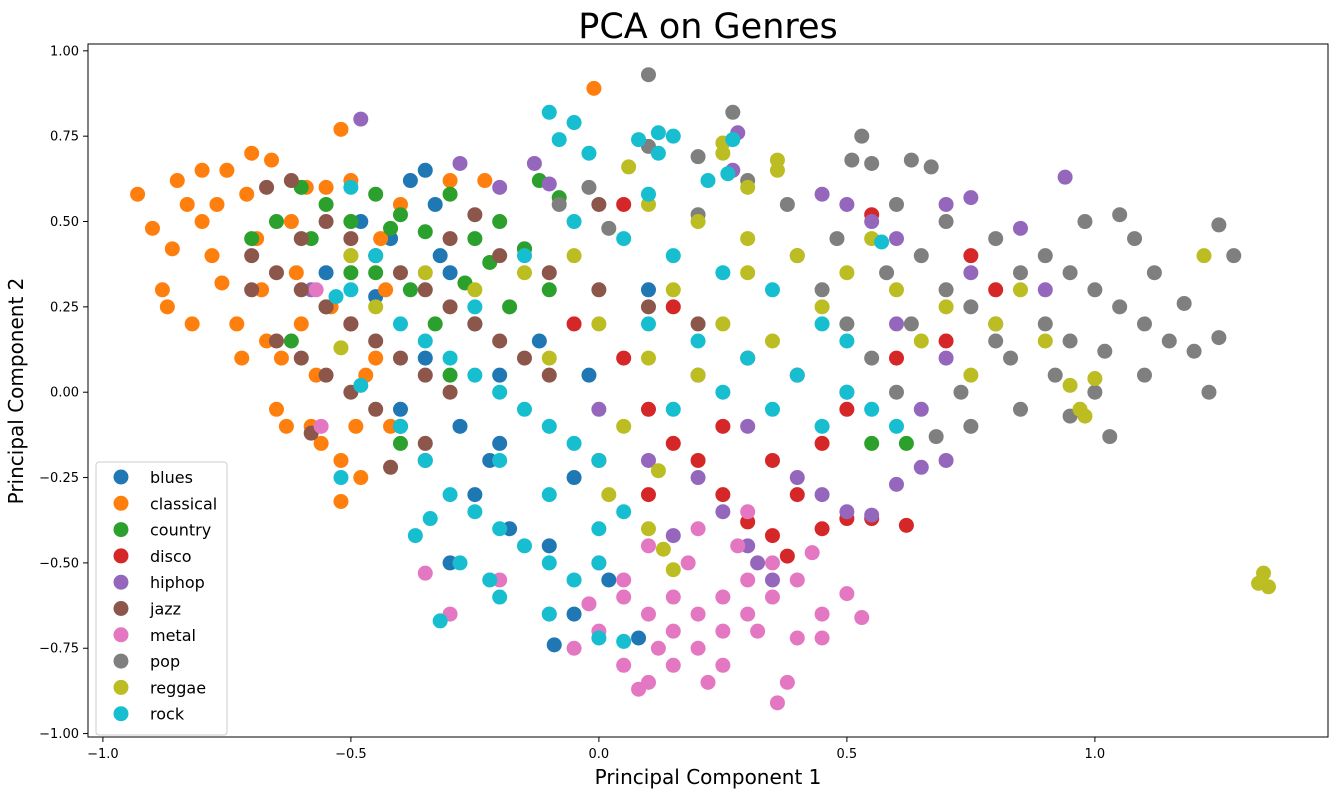 This screenshot has width=1337, height=797. What do you see at coordinates (177, 582) in the screenshot?
I see `legend-label-hiphop: hiphop` at bounding box center [177, 582].